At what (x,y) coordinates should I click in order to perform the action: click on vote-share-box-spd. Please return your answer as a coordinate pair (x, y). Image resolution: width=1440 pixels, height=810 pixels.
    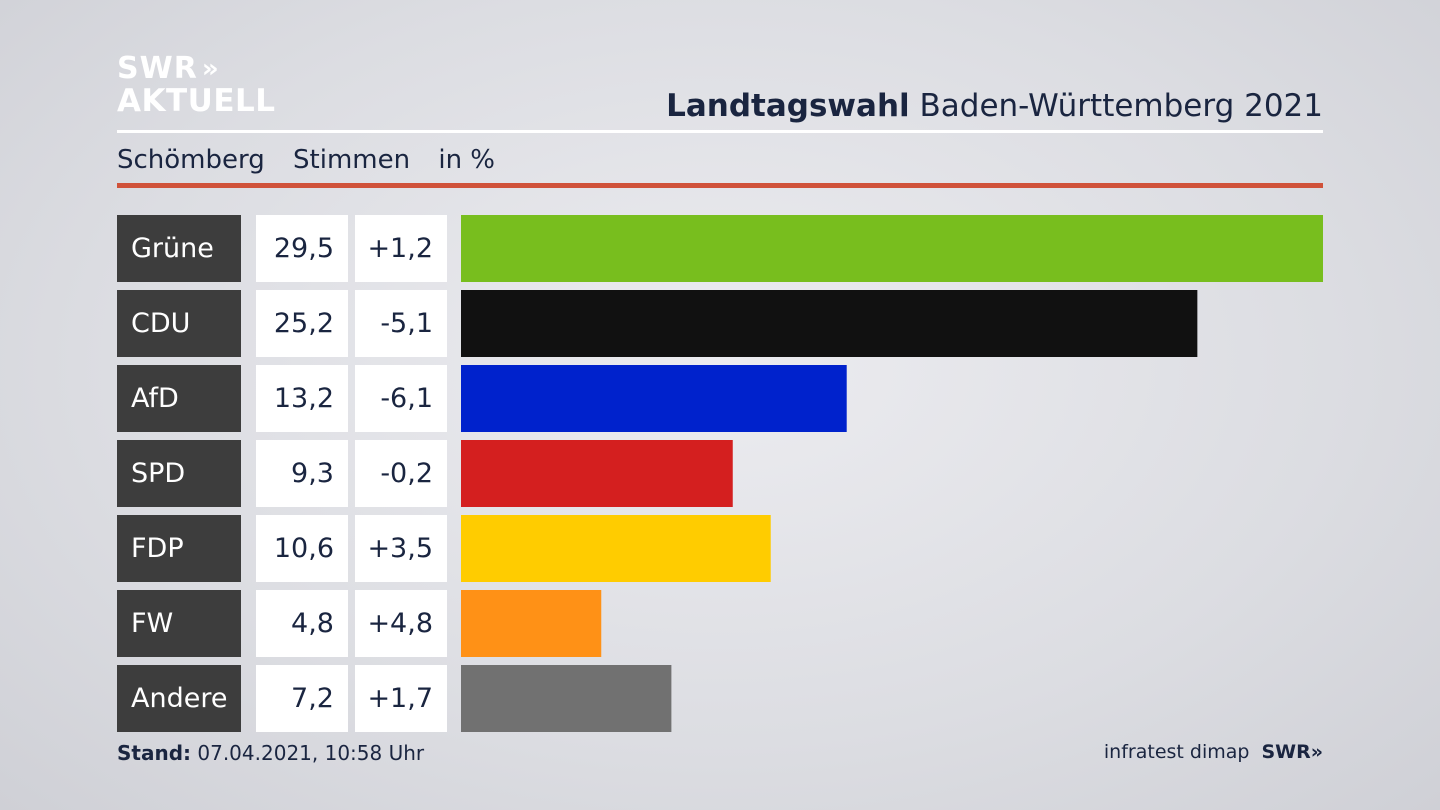
    Looking at the image, I should click on (302, 473).